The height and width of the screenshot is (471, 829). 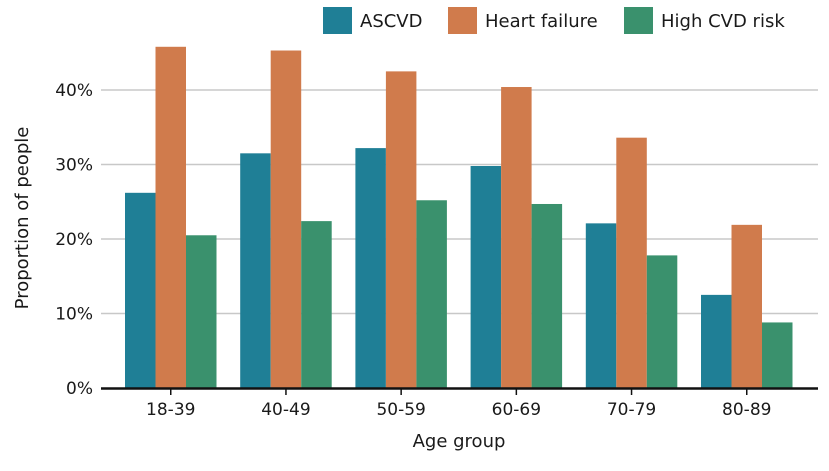 I want to click on x-tick-label: 70-79, so click(x=631, y=410).